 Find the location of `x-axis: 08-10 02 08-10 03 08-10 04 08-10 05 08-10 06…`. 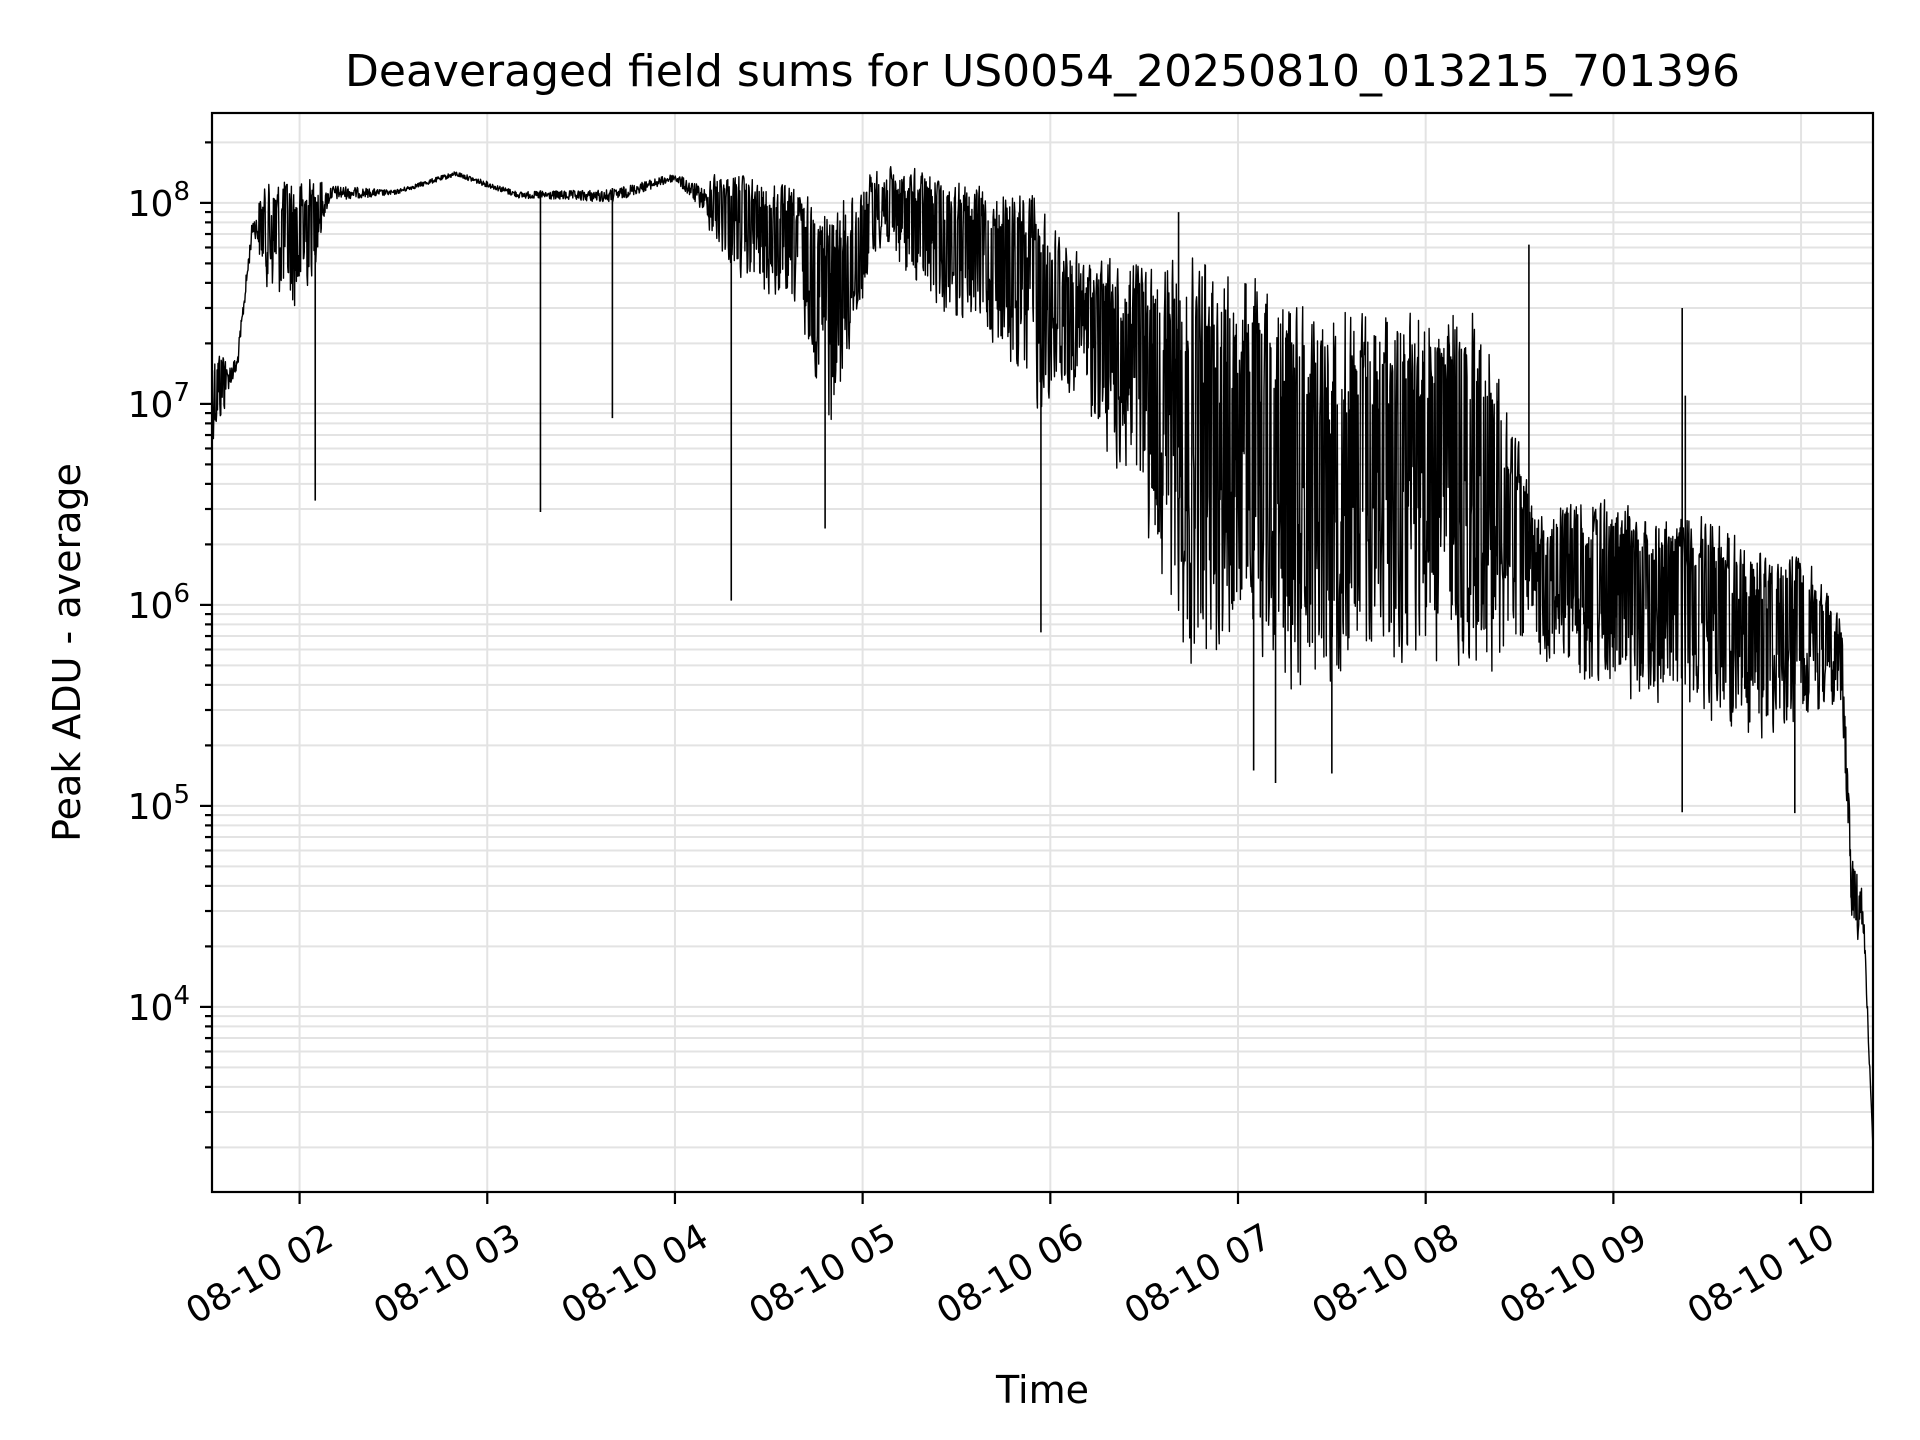

x-axis: 08-10 02 08-10 03 08-10 04 08-10 05 08-10 06… is located at coordinates (1010, 1262).